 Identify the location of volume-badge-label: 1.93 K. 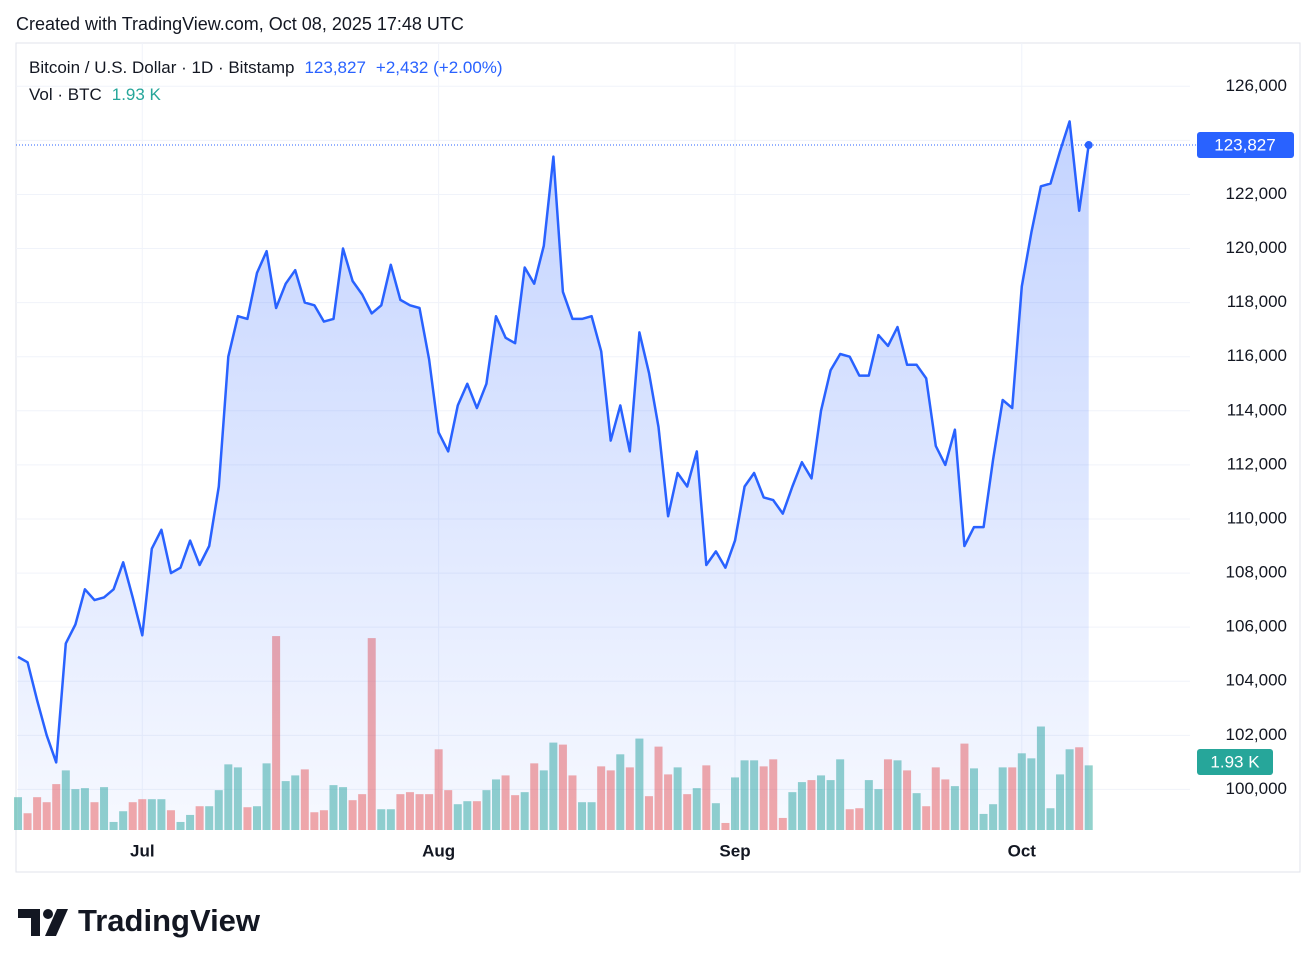
(1235, 761).